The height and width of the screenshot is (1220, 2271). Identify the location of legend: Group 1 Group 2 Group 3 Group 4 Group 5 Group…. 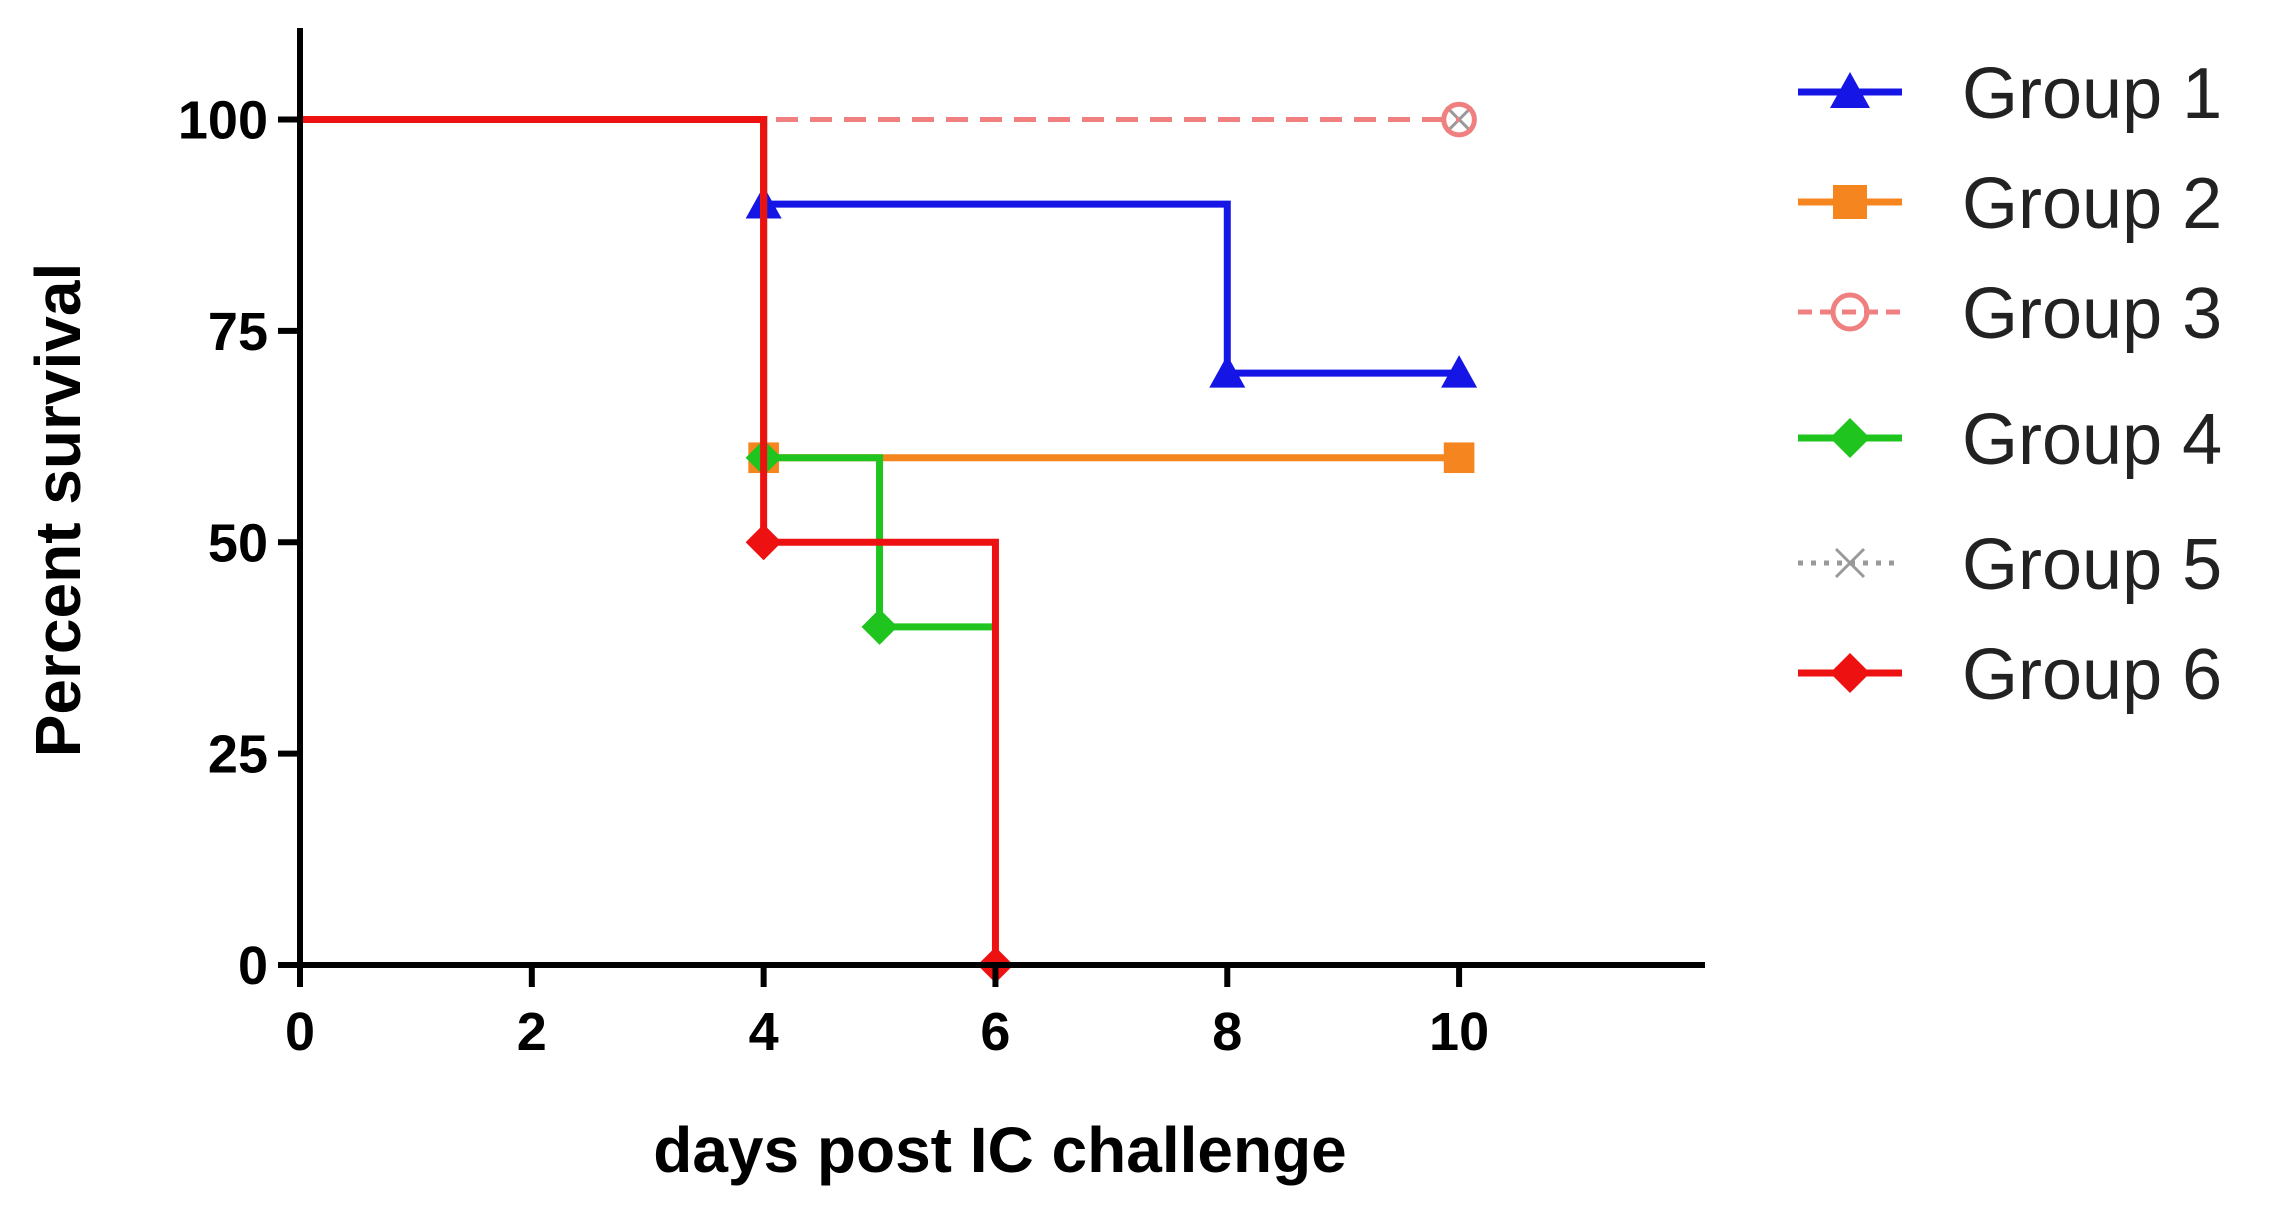
(2010, 384).